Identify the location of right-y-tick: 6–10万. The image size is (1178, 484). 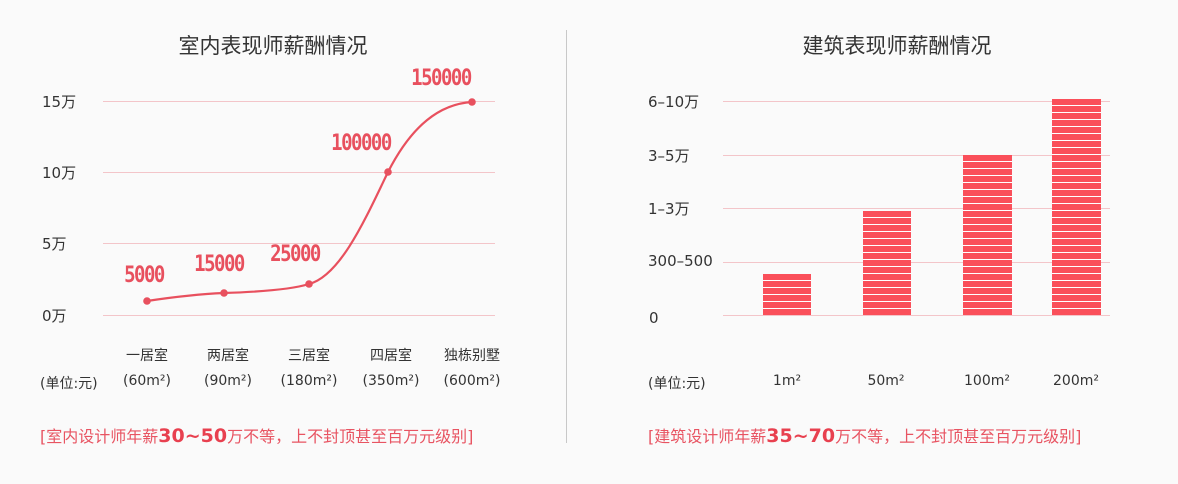
(674, 102).